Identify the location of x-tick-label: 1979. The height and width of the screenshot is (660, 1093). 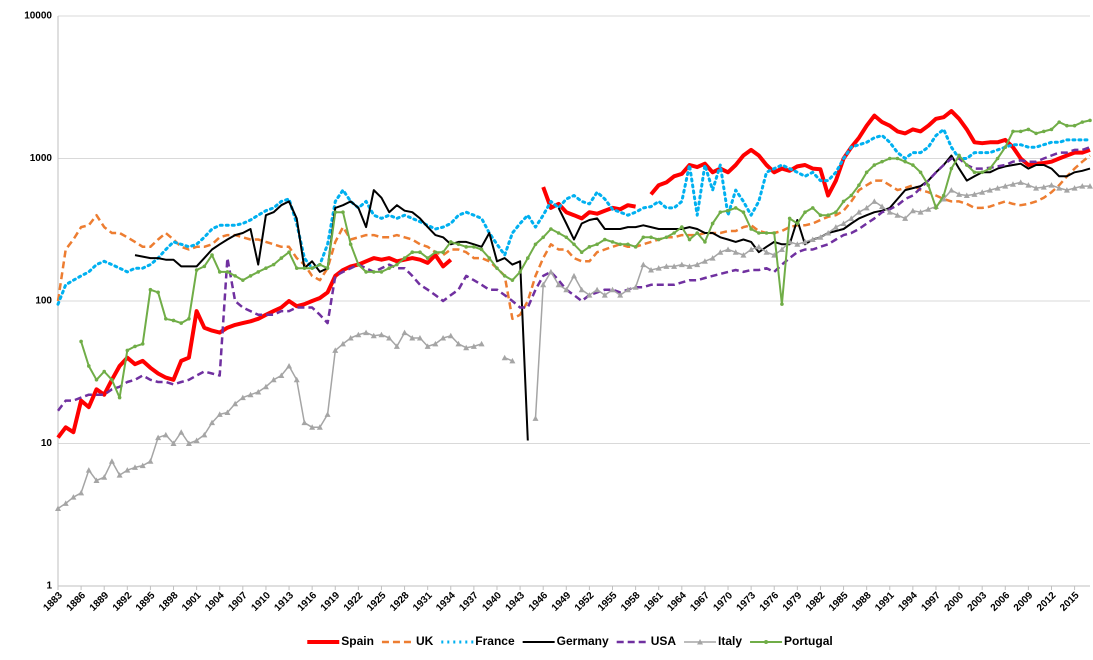
(793, 602).